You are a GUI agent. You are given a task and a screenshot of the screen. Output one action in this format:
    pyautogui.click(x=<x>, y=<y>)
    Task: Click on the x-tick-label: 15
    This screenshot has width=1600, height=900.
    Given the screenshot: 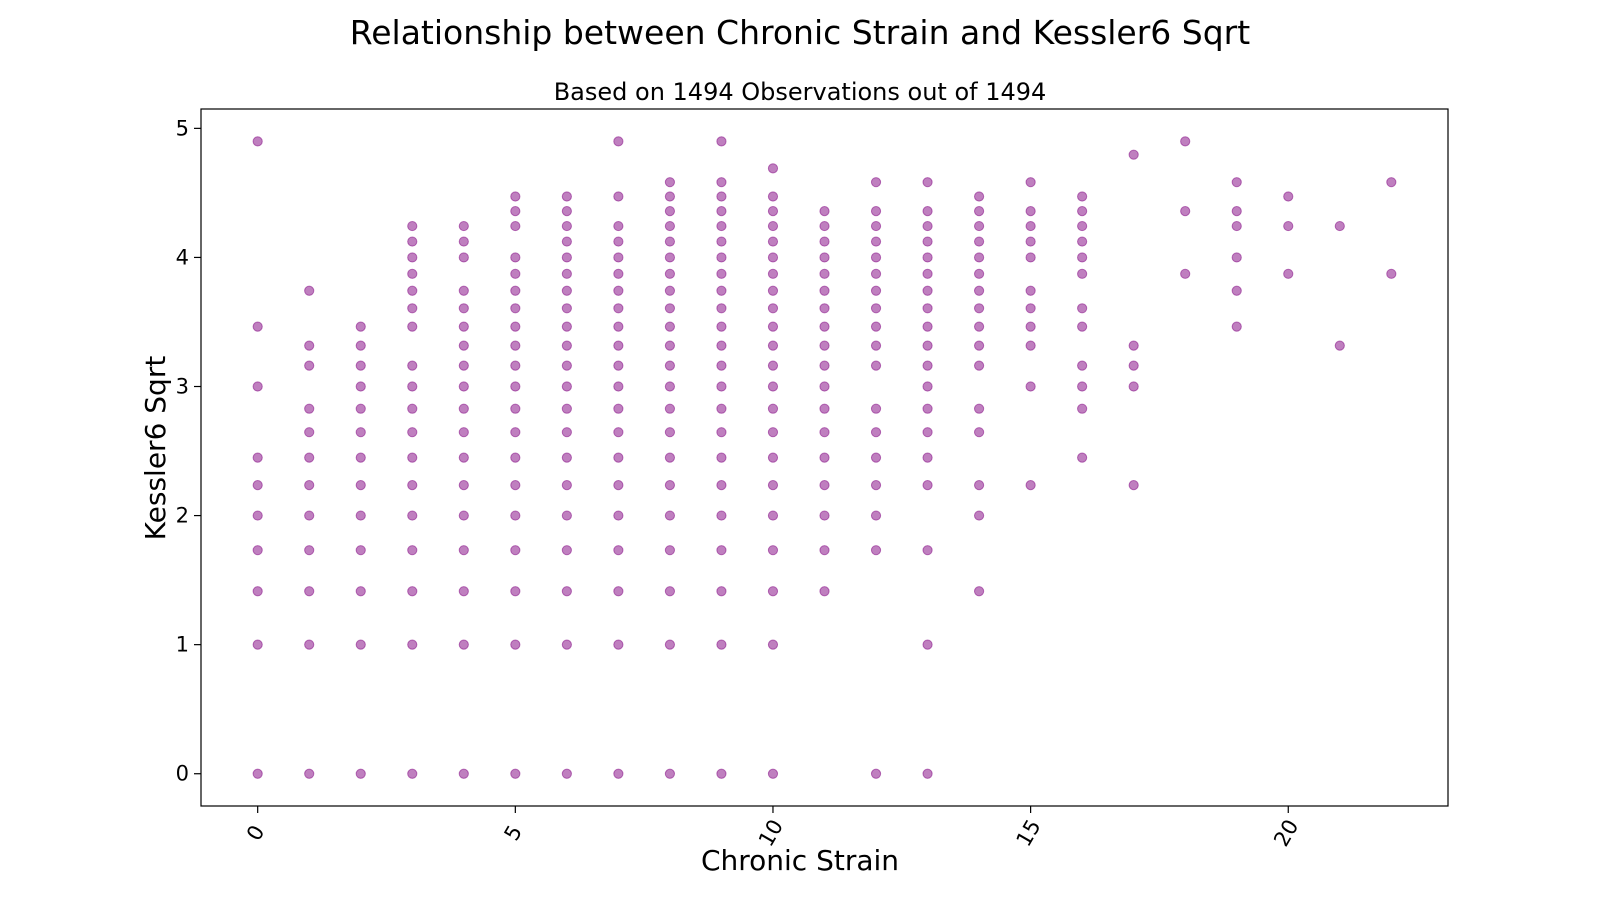 What is the action you would take?
    pyautogui.click(x=1029, y=832)
    